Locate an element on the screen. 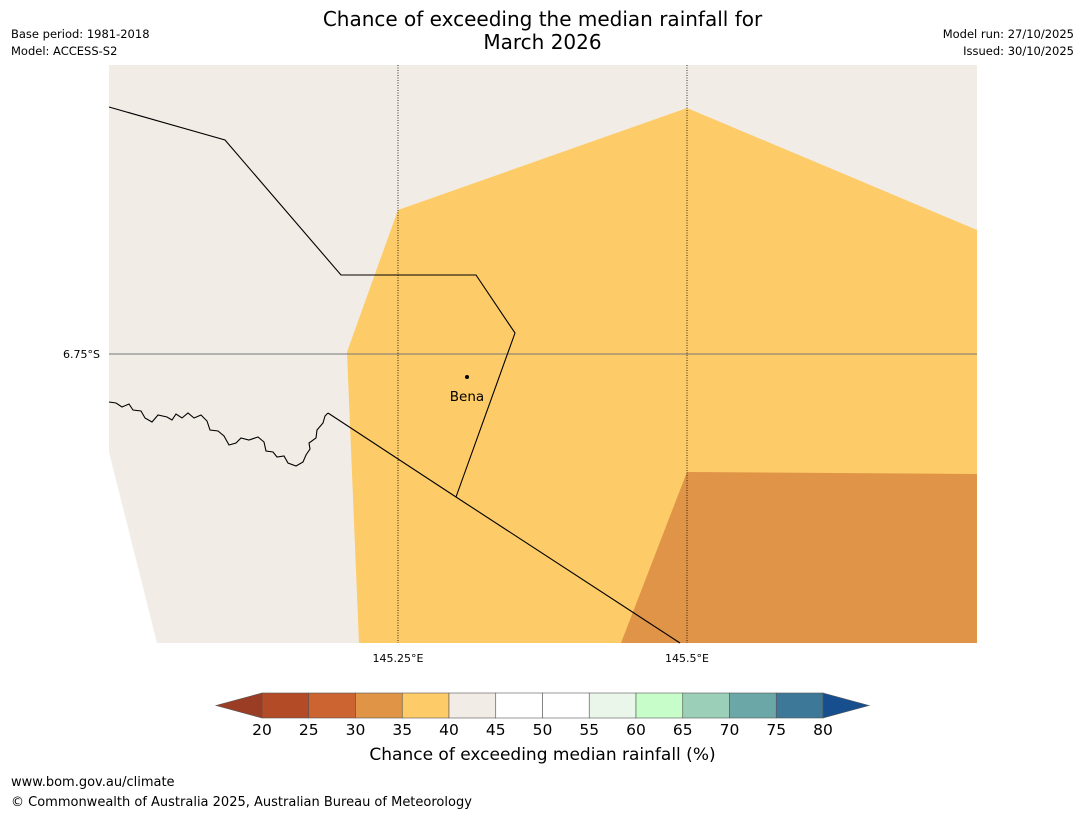  colorbar-tick-label: 40 is located at coordinates (449, 730).